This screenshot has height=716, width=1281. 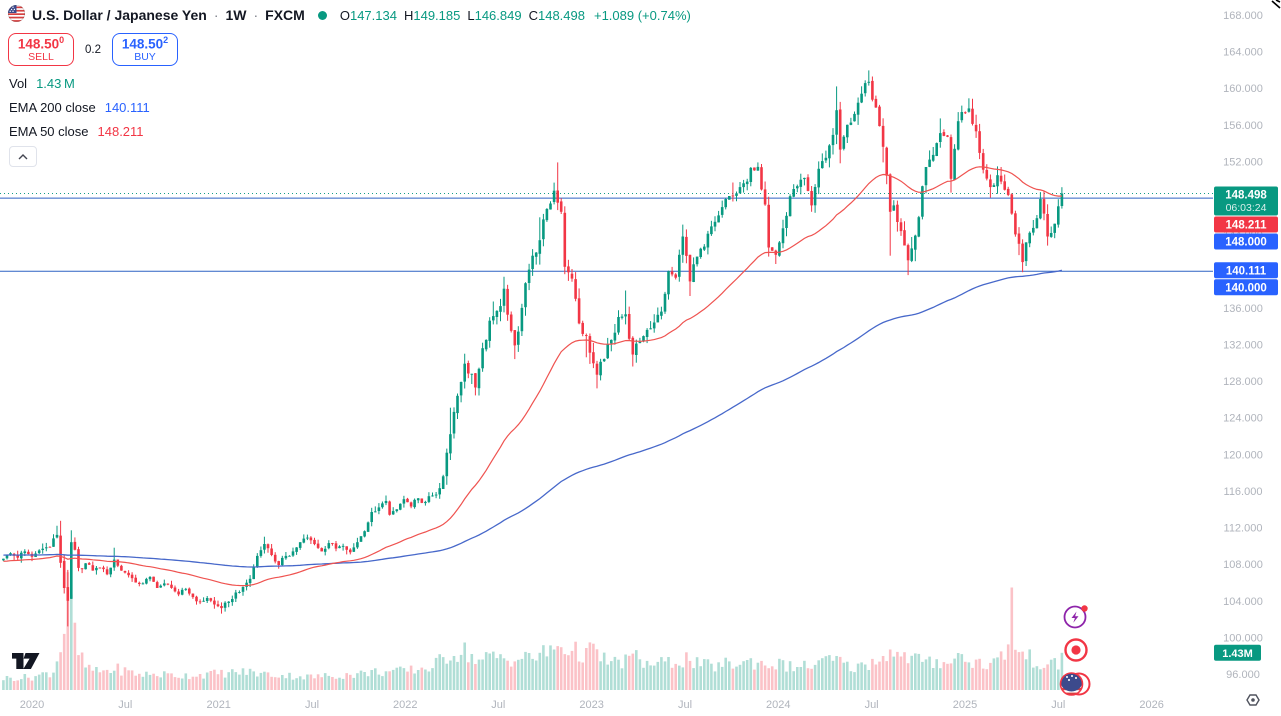 I want to click on ema200-legend-row: EMA 200 close 140.111, so click(x=79, y=108).